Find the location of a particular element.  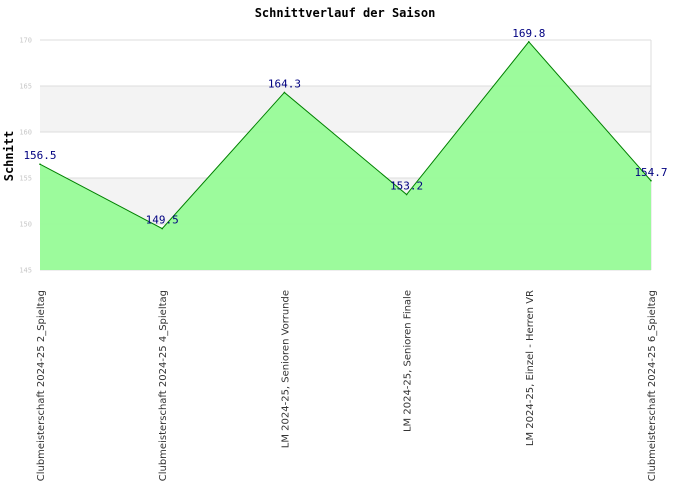

y-tick-label: 160 is located at coordinates (25, 133).